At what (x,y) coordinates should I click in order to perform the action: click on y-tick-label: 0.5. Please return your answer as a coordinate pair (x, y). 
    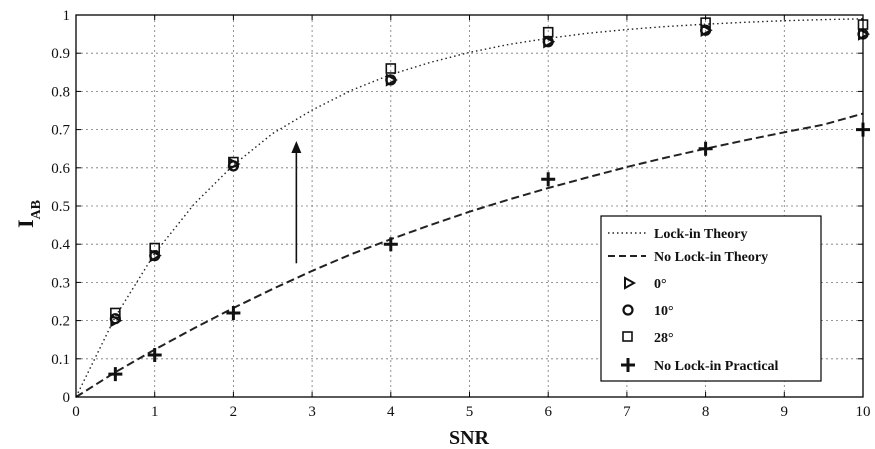
    Looking at the image, I should click on (60, 207).